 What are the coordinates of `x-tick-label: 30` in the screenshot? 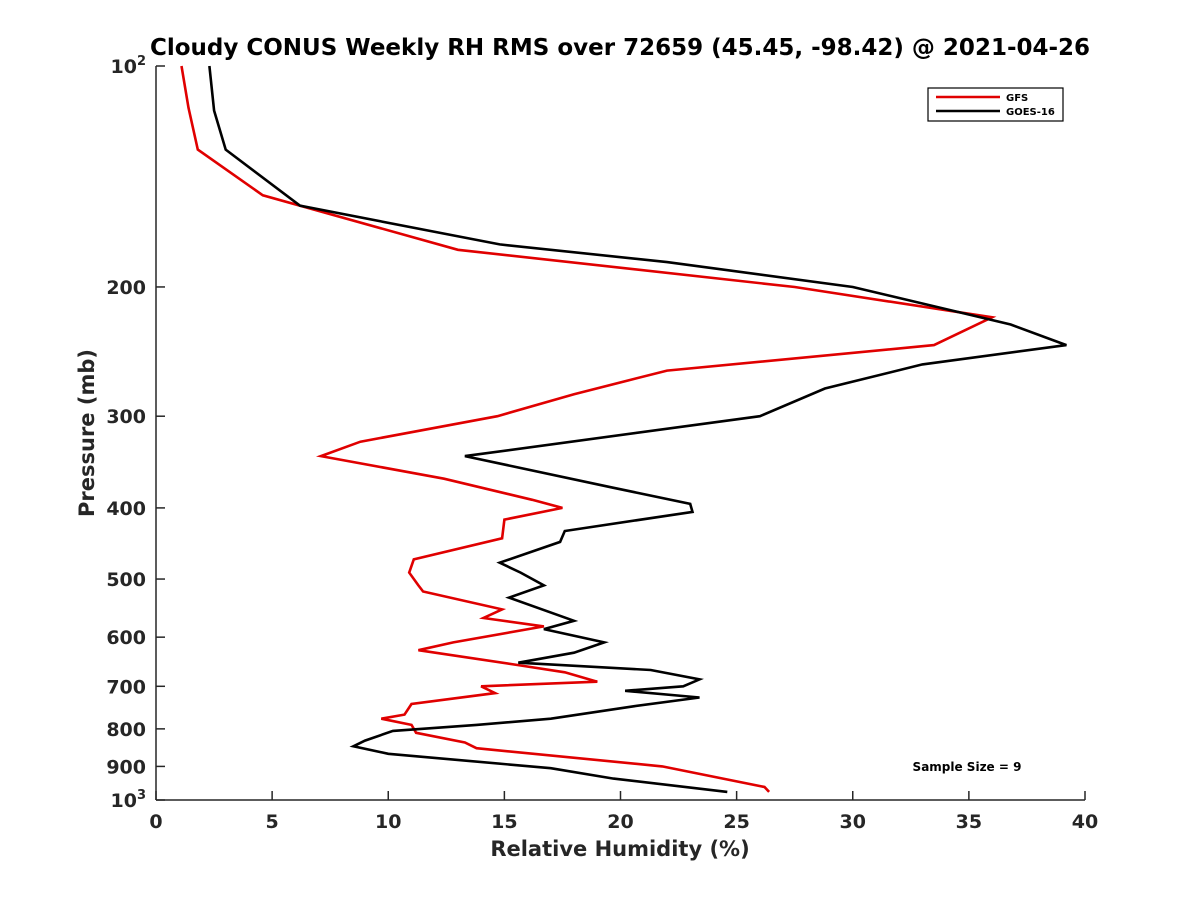 It's located at (853, 822).